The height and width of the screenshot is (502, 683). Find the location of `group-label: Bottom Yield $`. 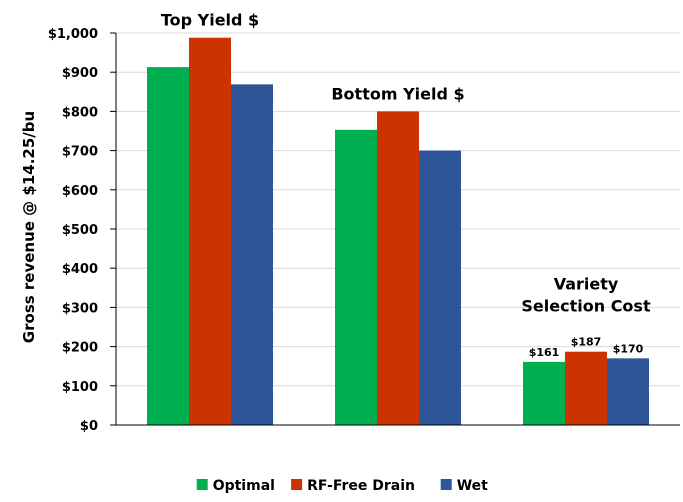

group-label: Bottom Yield $ is located at coordinates (397, 93).